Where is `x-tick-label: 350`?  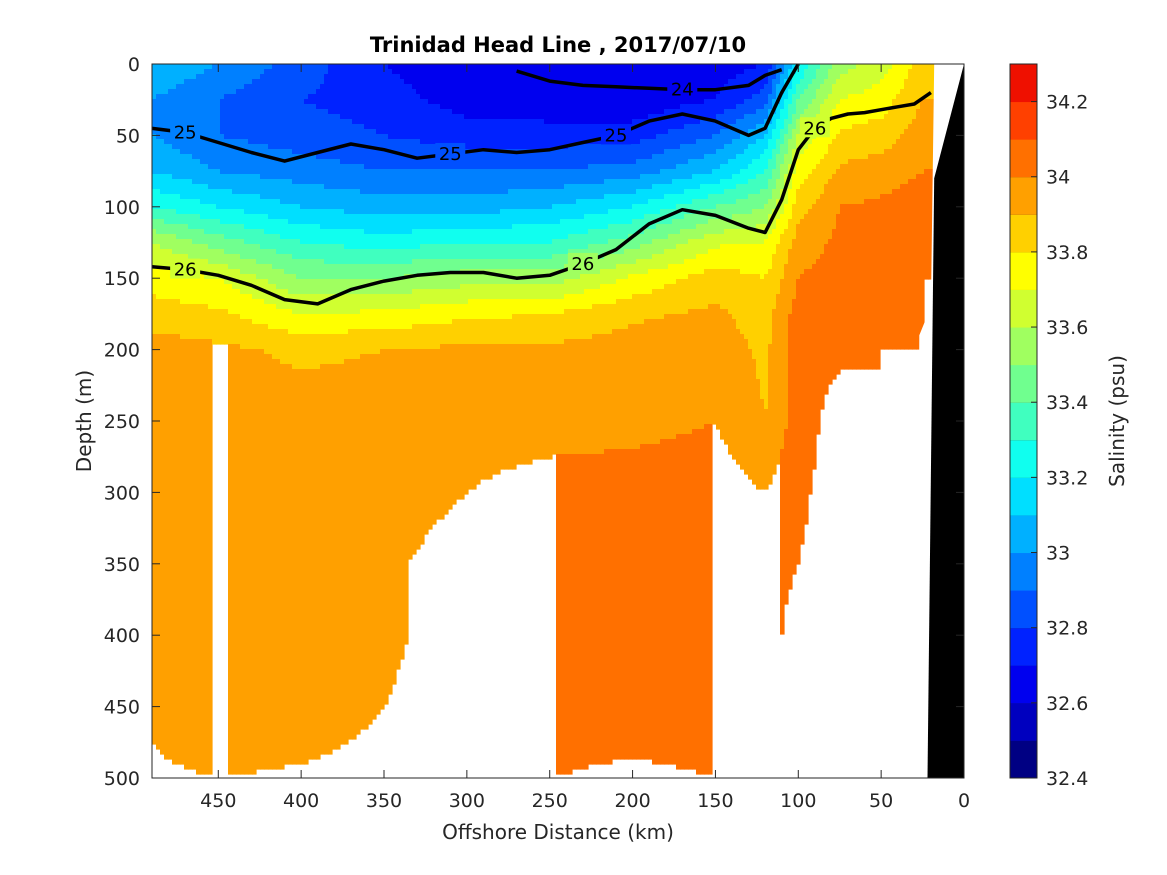 x-tick-label: 350 is located at coordinates (384, 801).